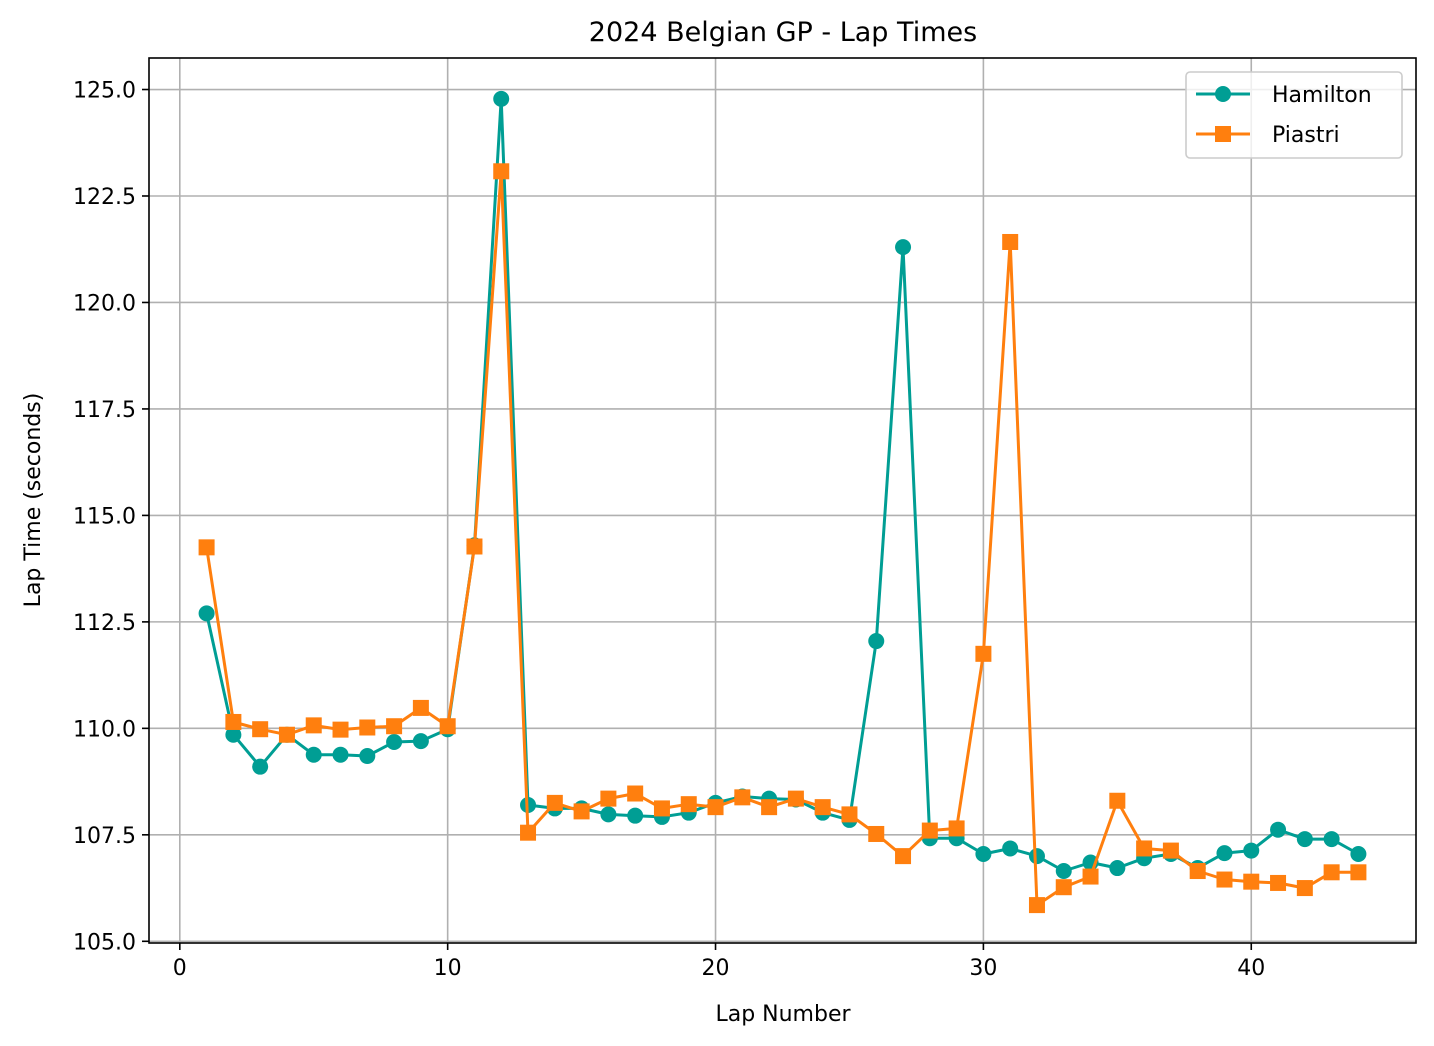 The width and height of the screenshot is (1434, 1046). What do you see at coordinates (1223, 94) in the screenshot?
I see `legend-marker-hamilton` at bounding box center [1223, 94].